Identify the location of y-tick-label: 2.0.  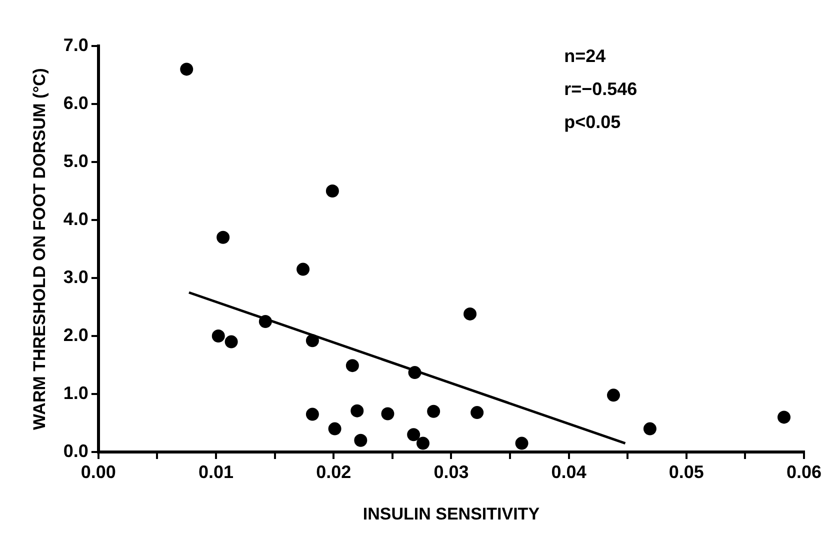
(75, 334).